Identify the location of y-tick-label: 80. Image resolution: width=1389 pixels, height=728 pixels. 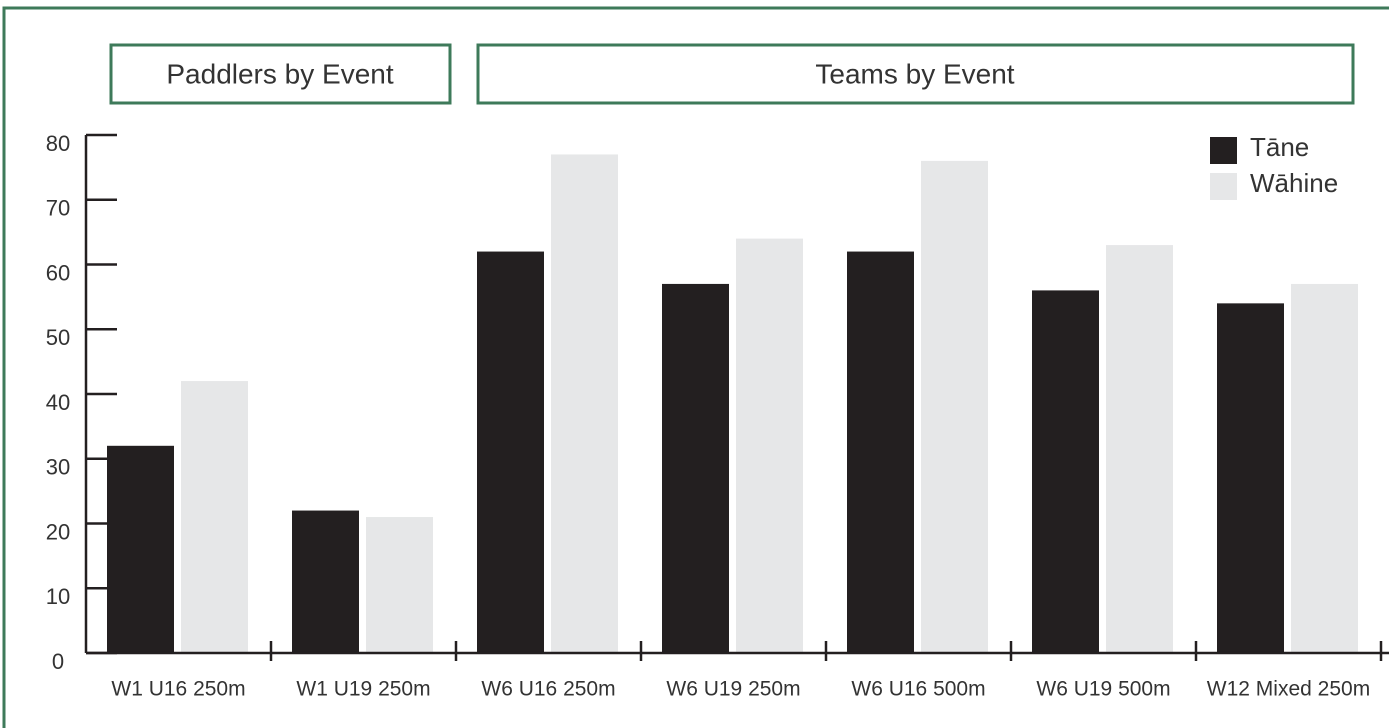
(58, 143).